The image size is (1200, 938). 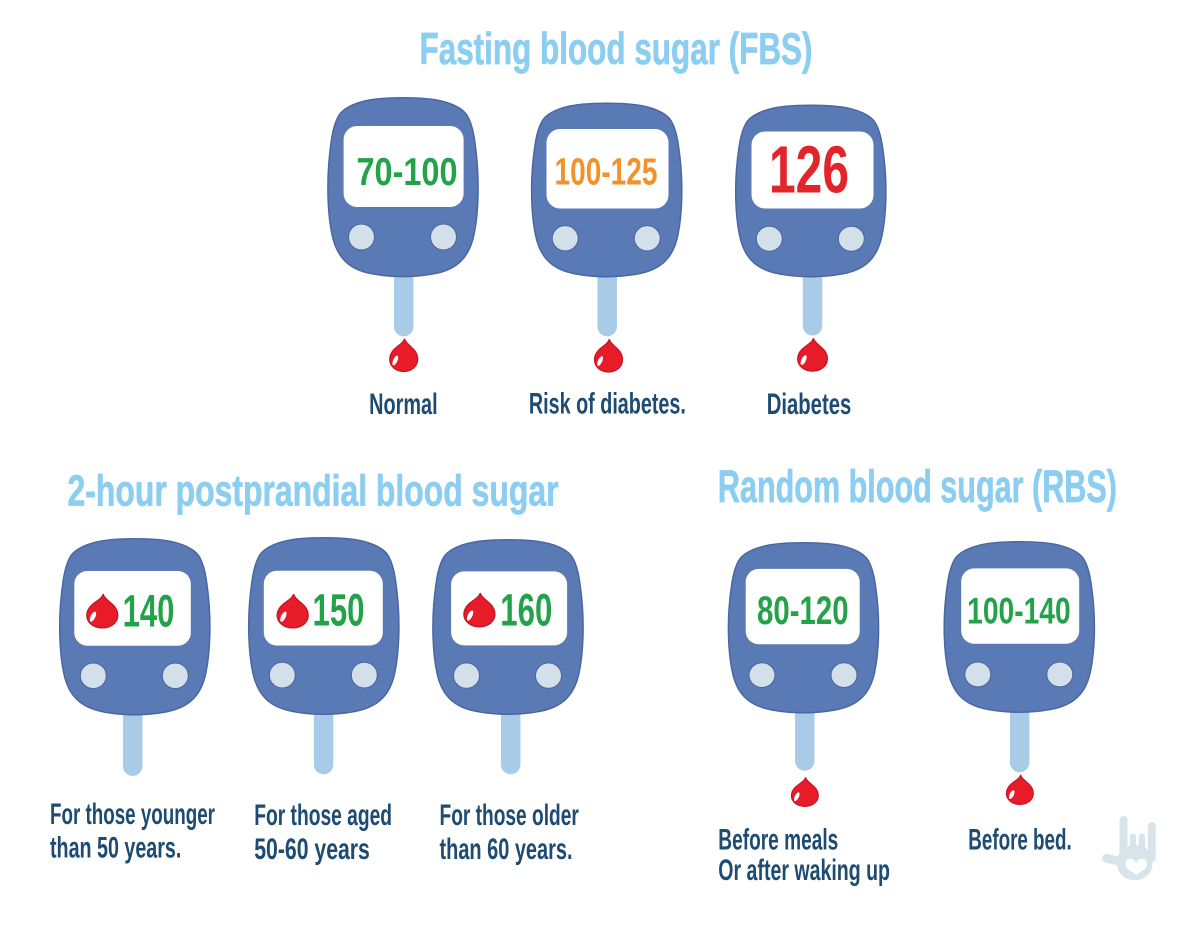 I want to click on svg-text: For those aged, so click(x=323, y=815).